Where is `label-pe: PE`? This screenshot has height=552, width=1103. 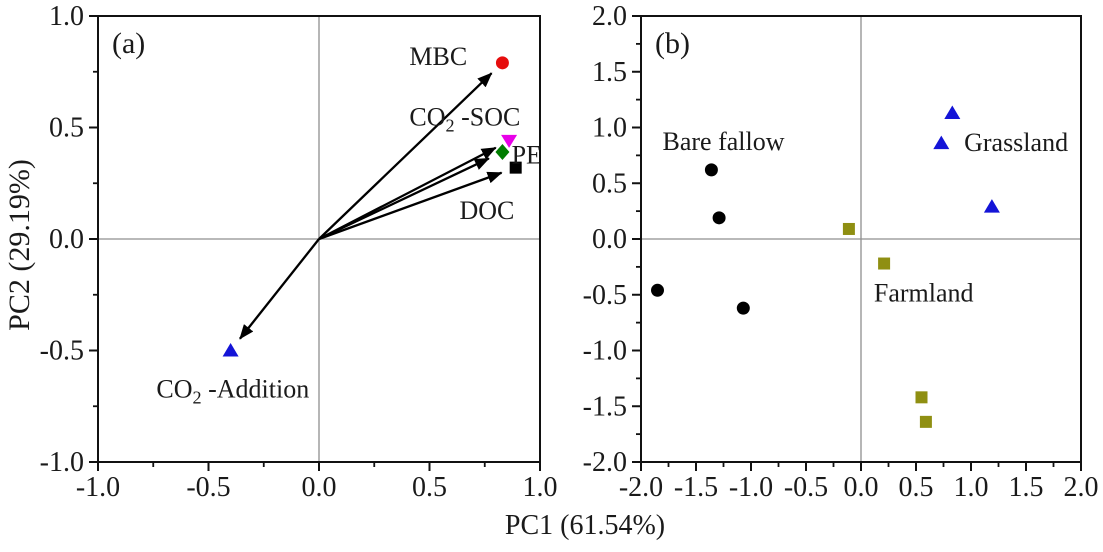 label-pe: PE is located at coordinates (527, 154).